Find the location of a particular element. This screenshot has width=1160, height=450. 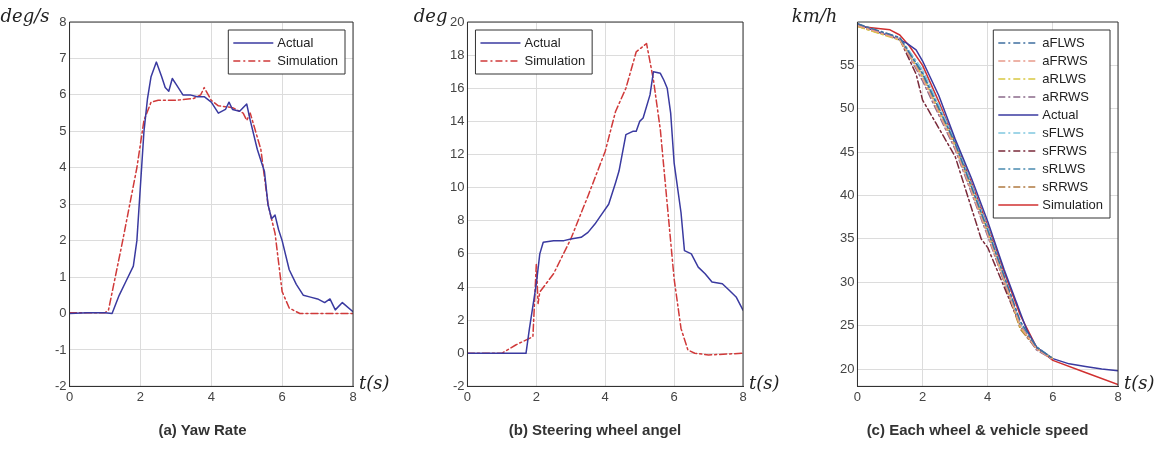

y-tick-label: 1 is located at coordinates (63, 276).